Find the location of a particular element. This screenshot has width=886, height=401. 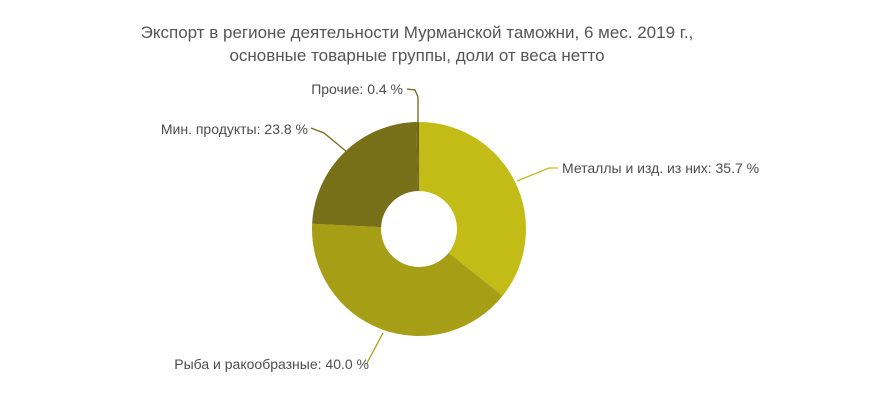

donut-slices is located at coordinates (419, 229).